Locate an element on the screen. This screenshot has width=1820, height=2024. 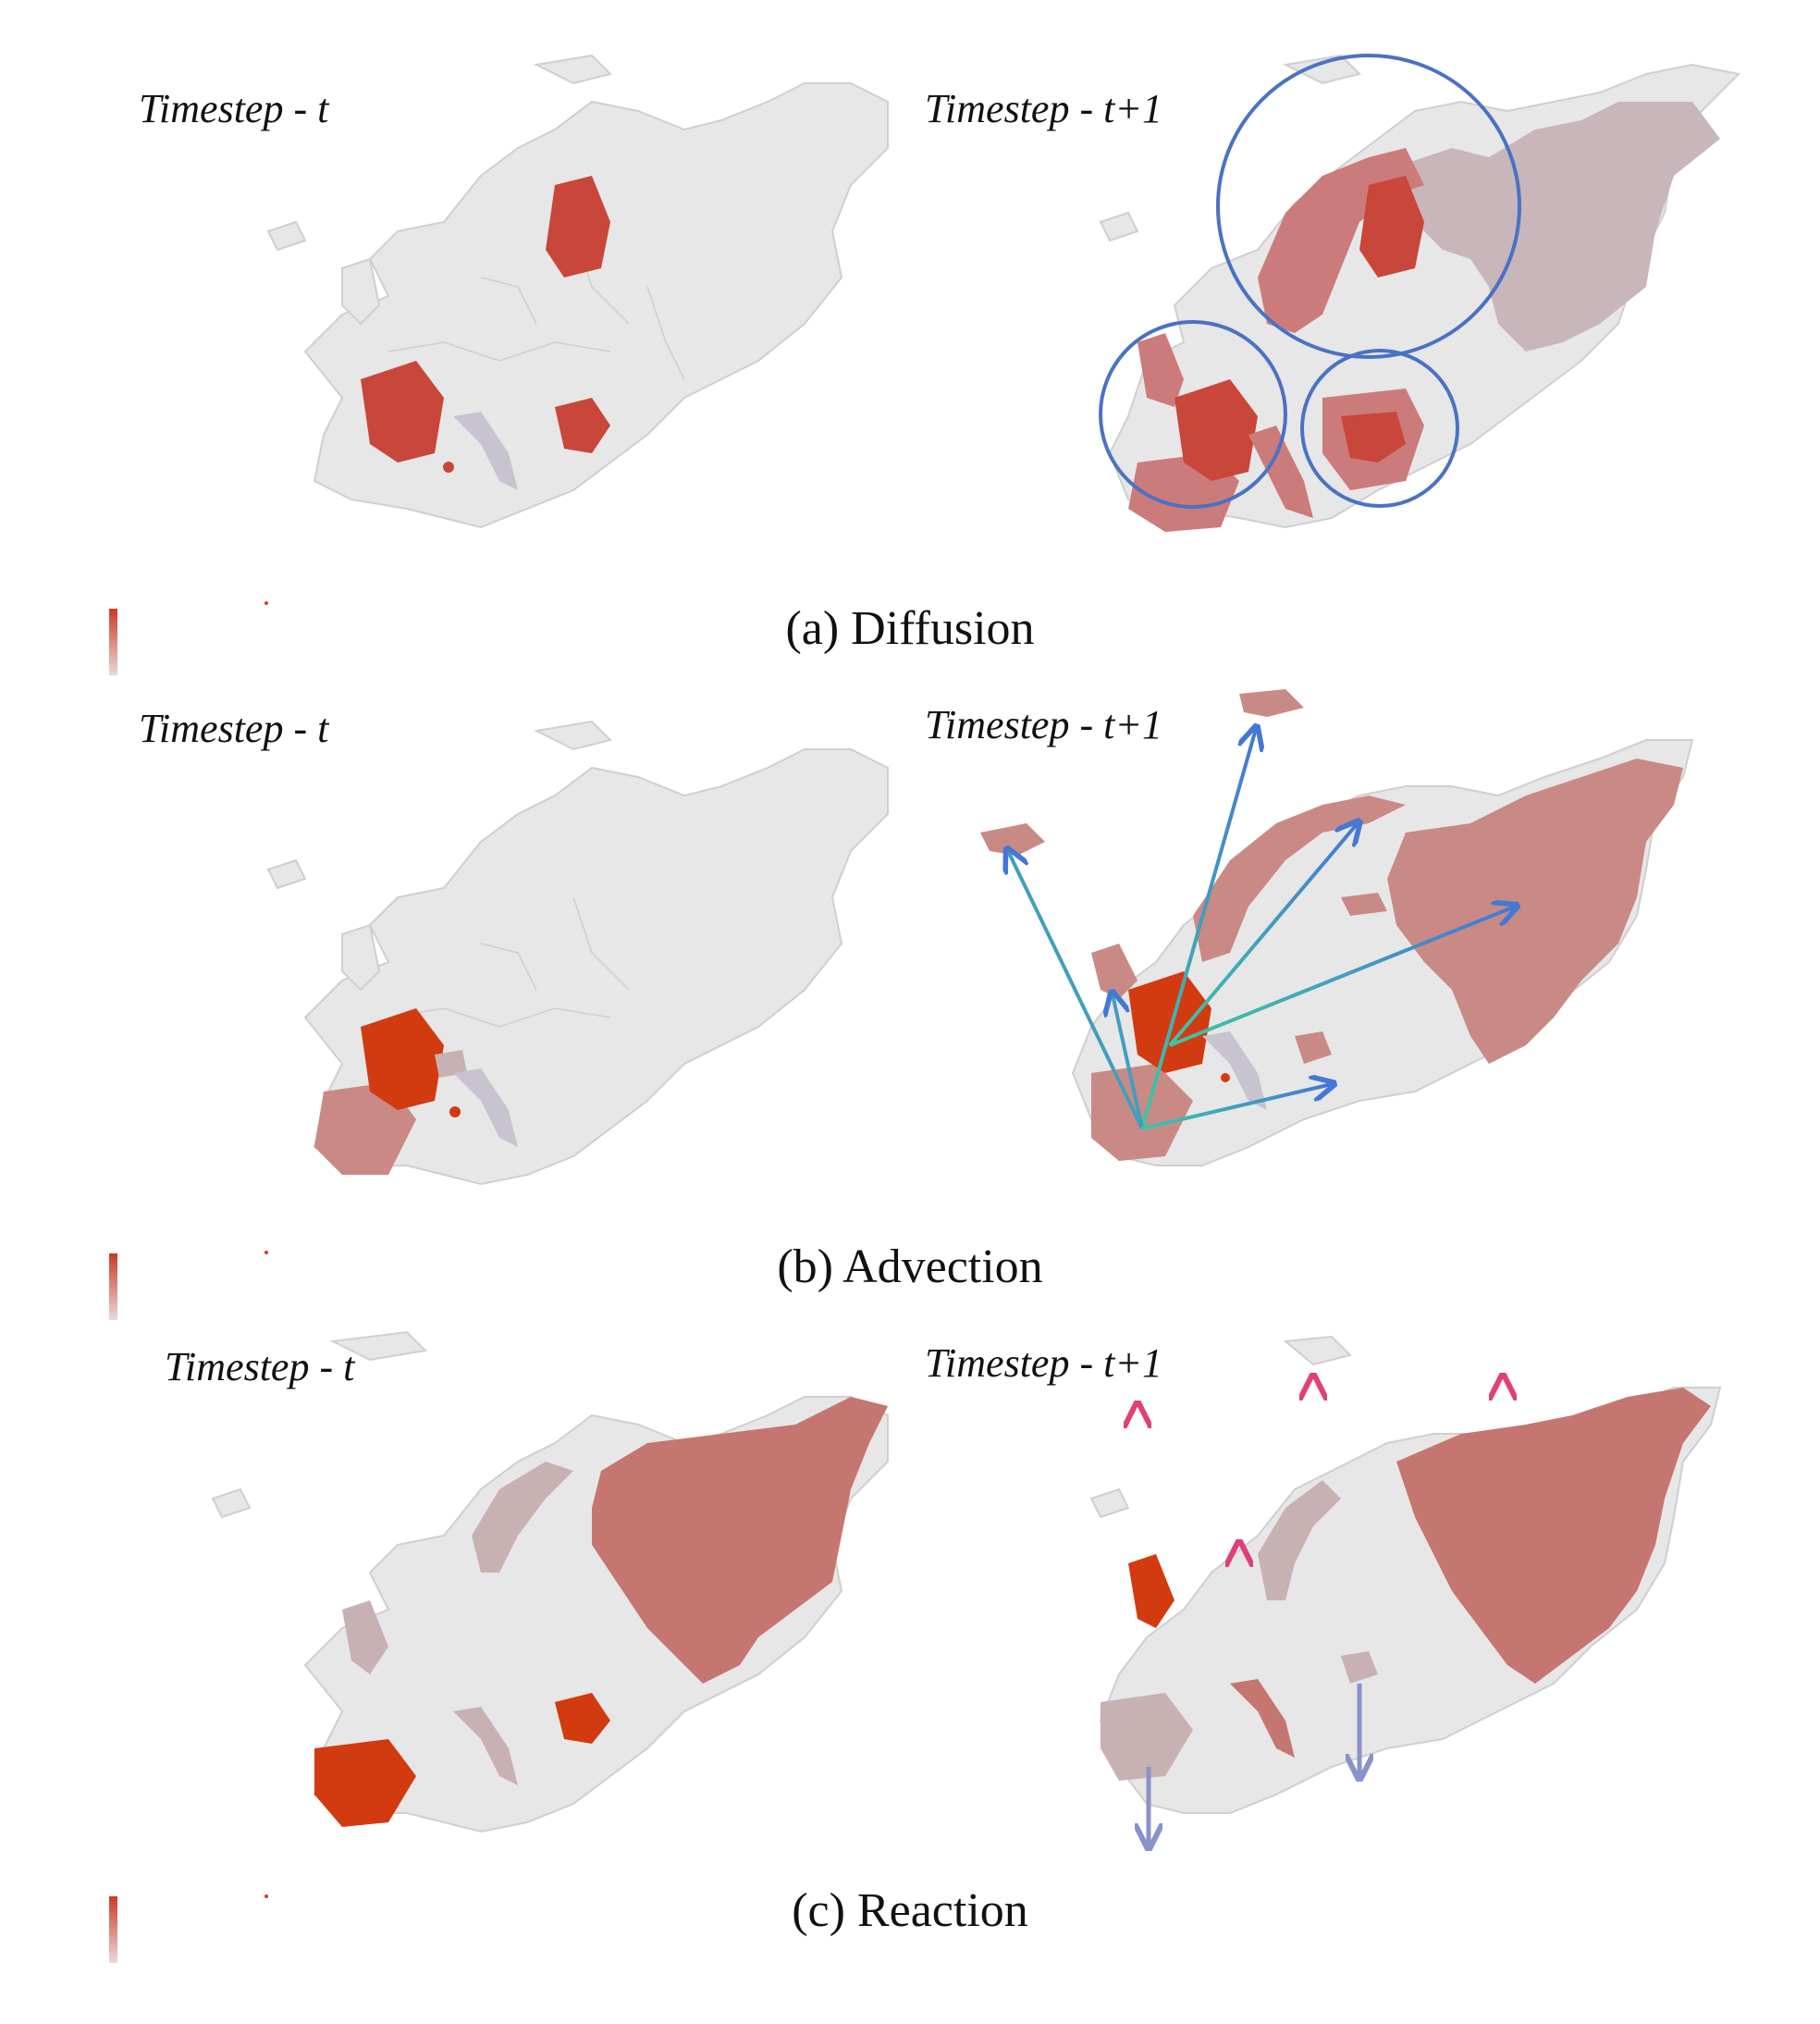
advection-arrow-russia is located at coordinates (1342, 977).